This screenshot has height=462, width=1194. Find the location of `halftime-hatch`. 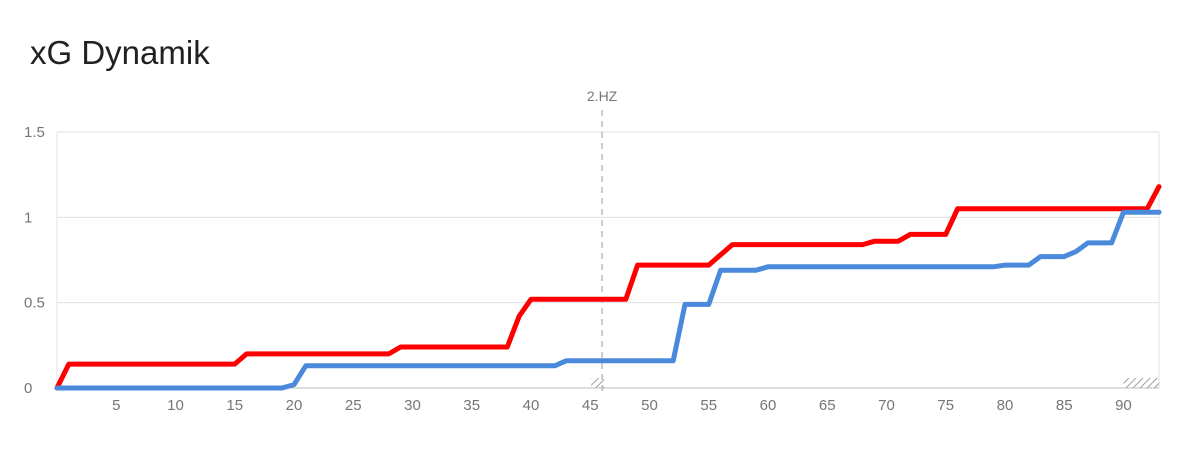

halftime-hatch is located at coordinates (598, 383).